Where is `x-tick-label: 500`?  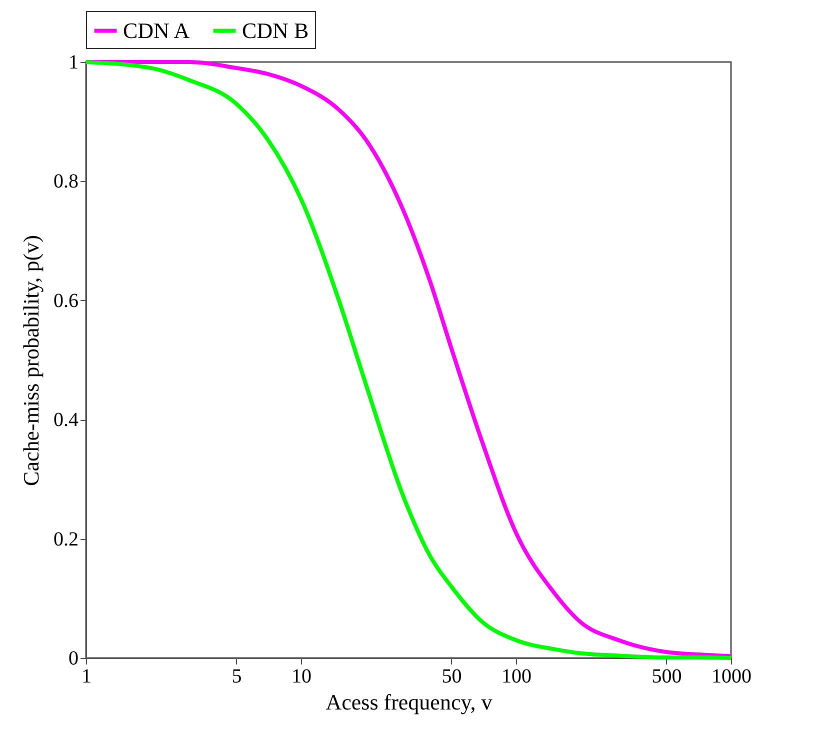
x-tick-label: 500 is located at coordinates (667, 677).